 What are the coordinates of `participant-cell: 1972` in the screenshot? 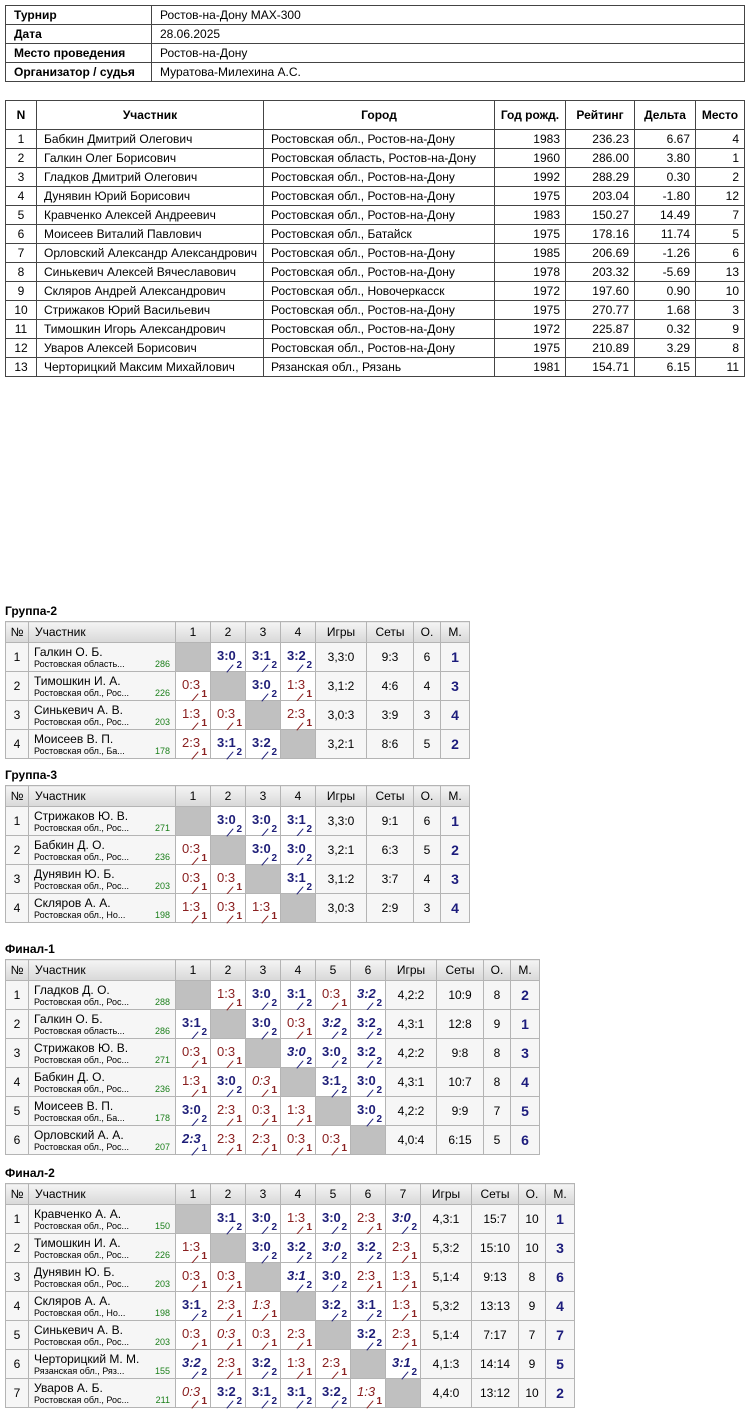 It's located at (530, 329).